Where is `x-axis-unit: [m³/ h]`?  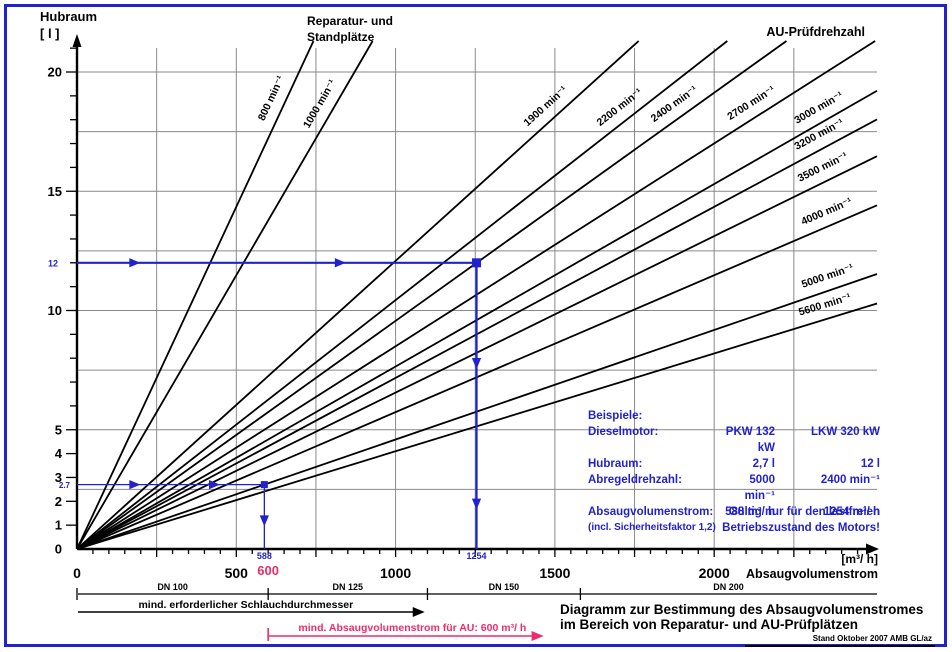 x-axis-unit: [m³/ h] is located at coordinates (859, 559).